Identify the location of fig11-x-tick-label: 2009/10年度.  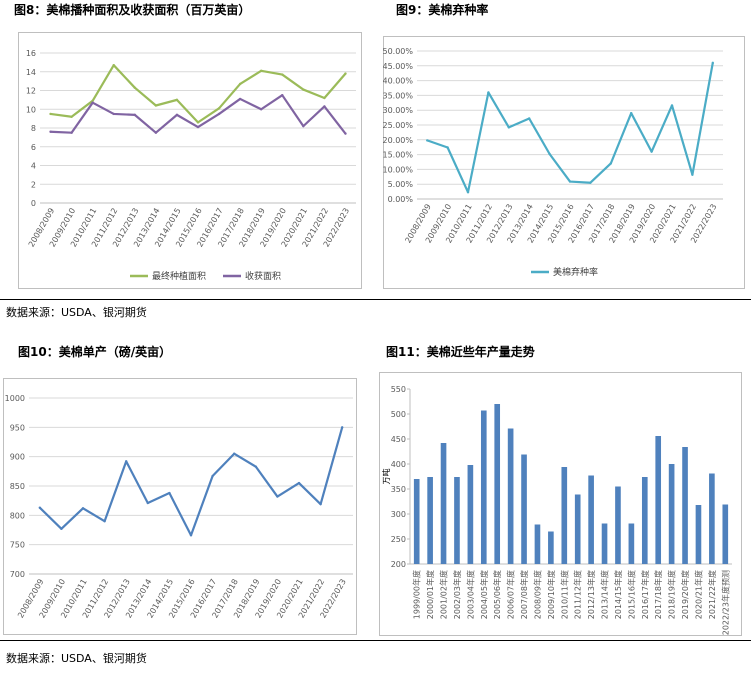
(551, 594).